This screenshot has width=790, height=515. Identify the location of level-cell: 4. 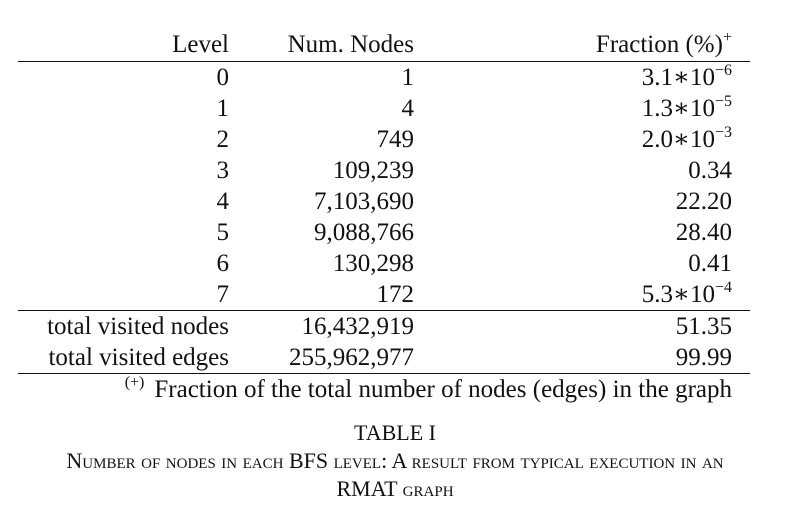
(223, 201).